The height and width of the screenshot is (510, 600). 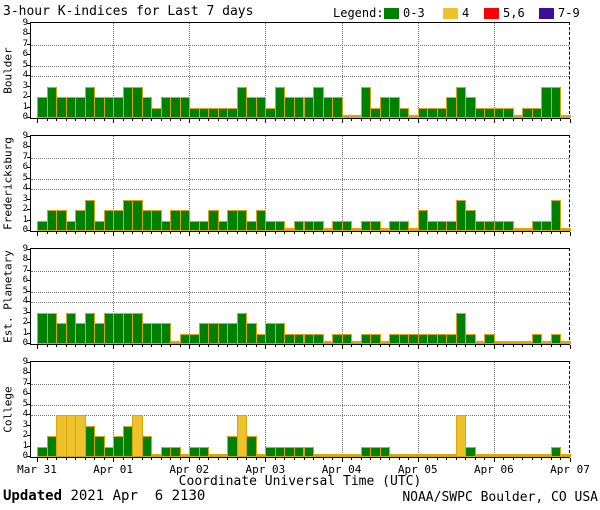 I want to click on legend-range-label: 5,6, so click(x=514, y=13).